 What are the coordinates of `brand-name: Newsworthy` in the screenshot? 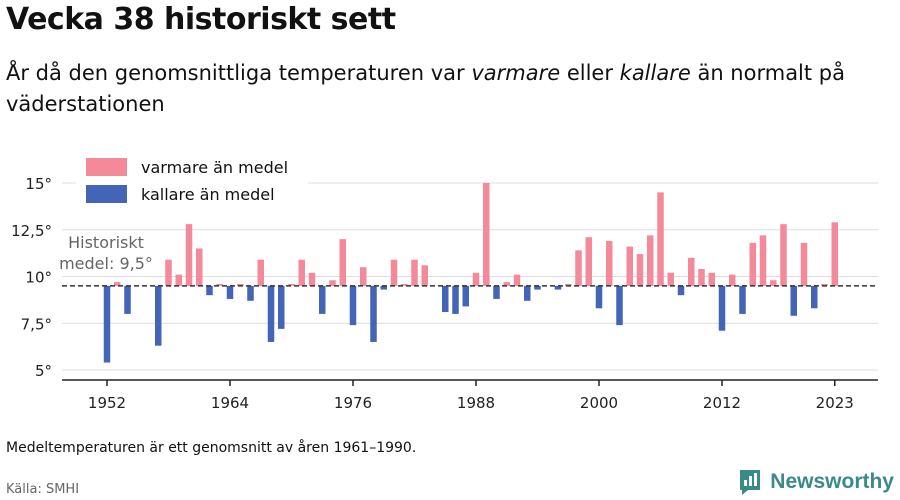 It's located at (832, 481).